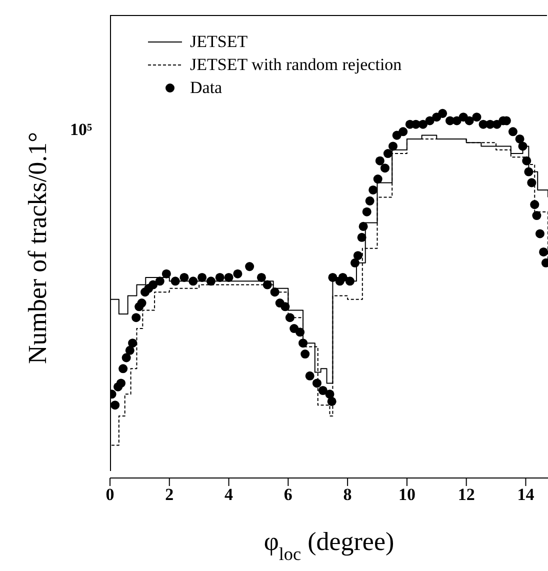  Describe the element at coordinates (169, 494) in the screenshot. I see `x-tick-label: 2` at that location.